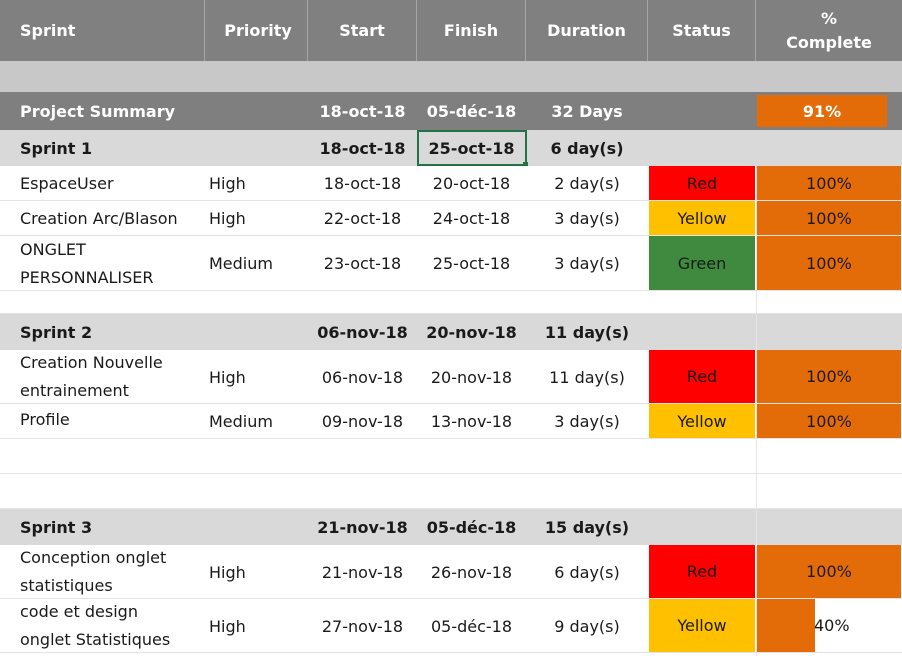 This screenshot has height=656, width=902. Describe the element at coordinates (525, 164) in the screenshot. I see `fill-handle` at that location.